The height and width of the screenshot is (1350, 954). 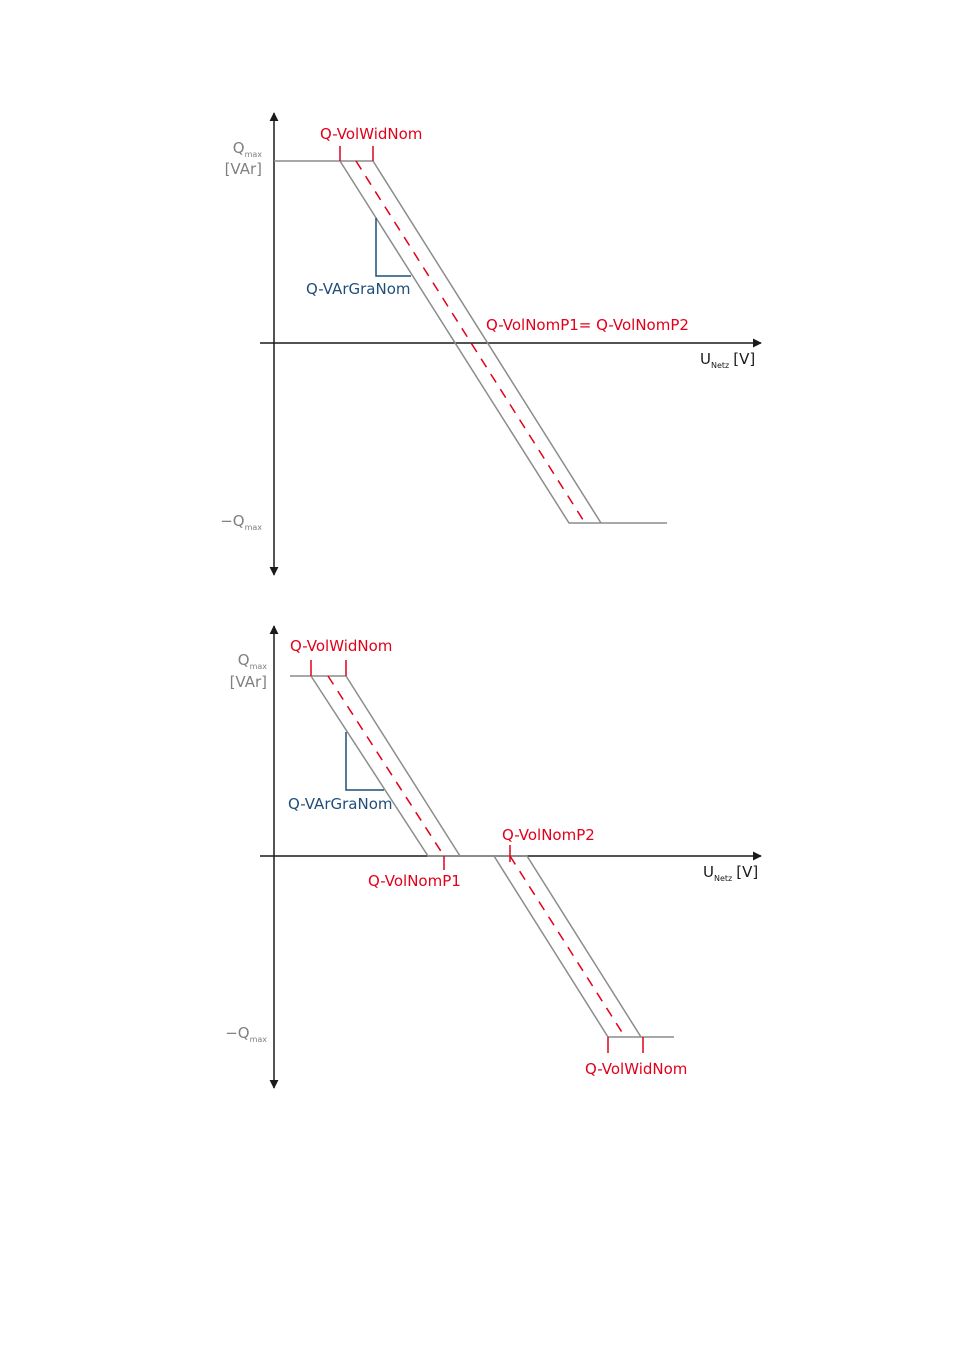 What do you see at coordinates (587, 325) in the screenshot?
I see `annotation: Q-VolNomP1= Q-VolNomP2` at bounding box center [587, 325].